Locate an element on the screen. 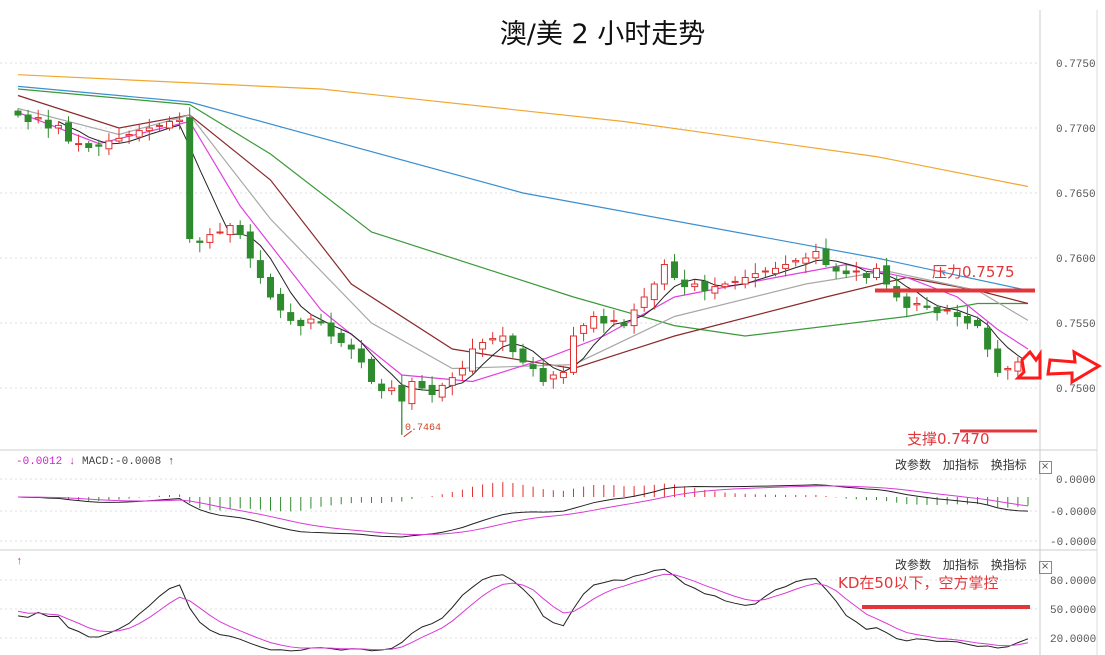  price-tick-label: 0.7750 is located at coordinates (1076, 65).